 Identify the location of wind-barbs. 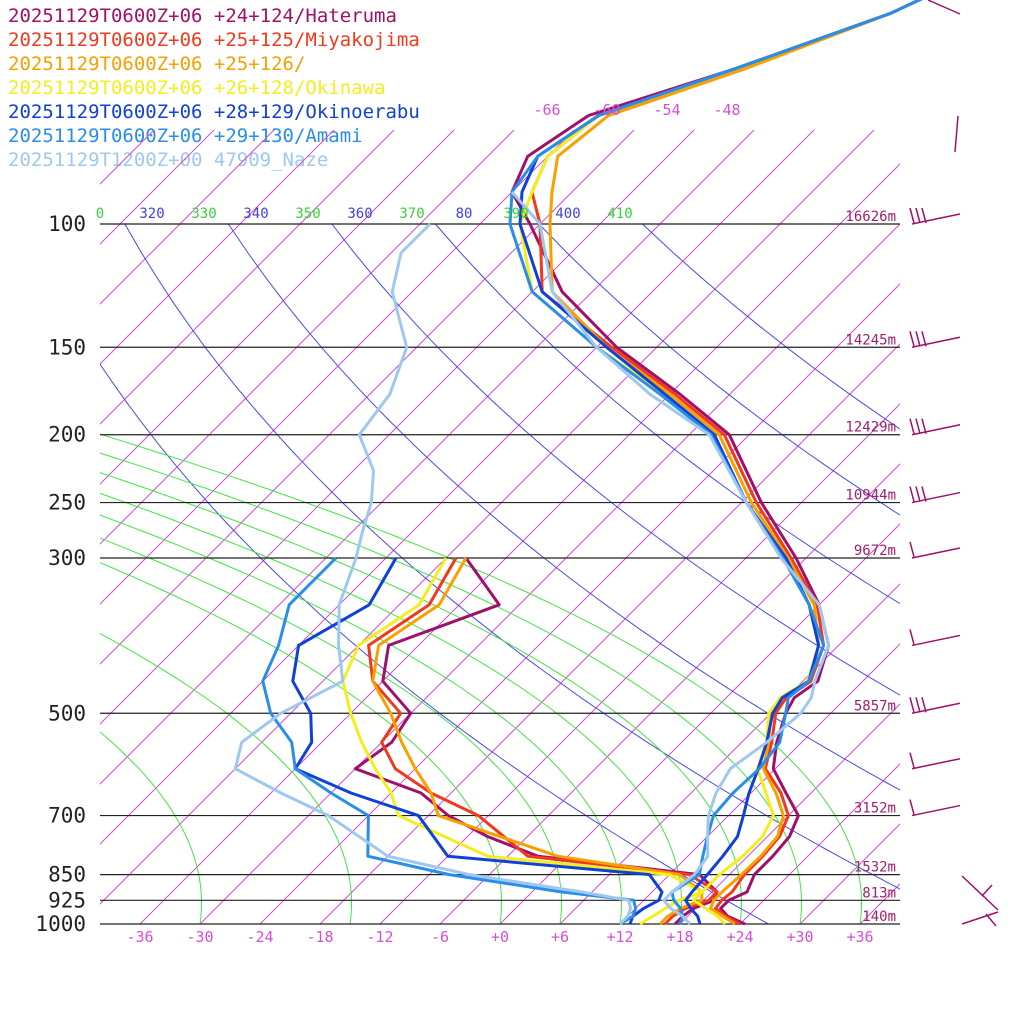
(954, 463).